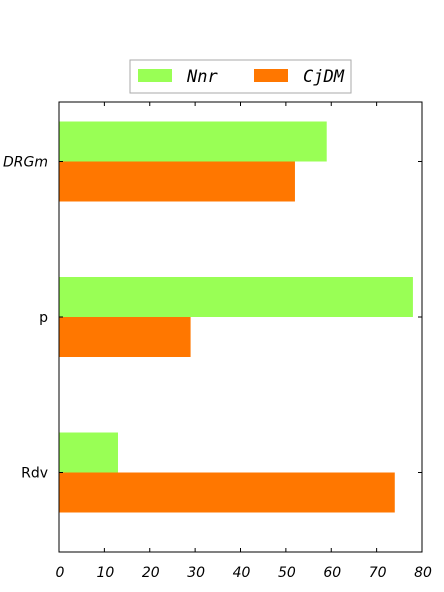  I want to click on x-tick-label-4: 40, so click(242, 573).